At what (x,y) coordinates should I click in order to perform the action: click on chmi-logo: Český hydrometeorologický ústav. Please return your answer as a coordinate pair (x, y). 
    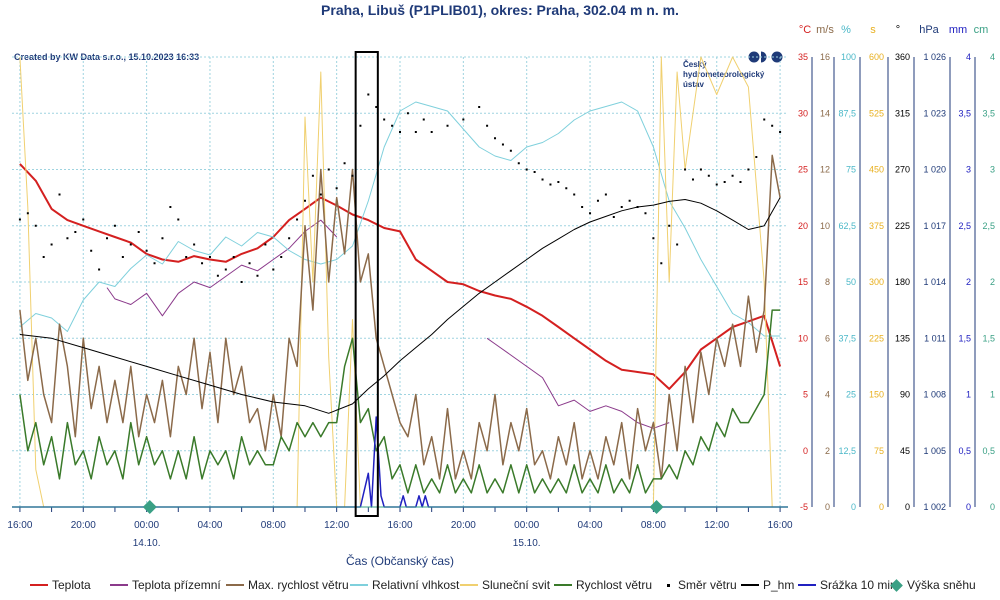
    Looking at the image, I should click on (723, 75).